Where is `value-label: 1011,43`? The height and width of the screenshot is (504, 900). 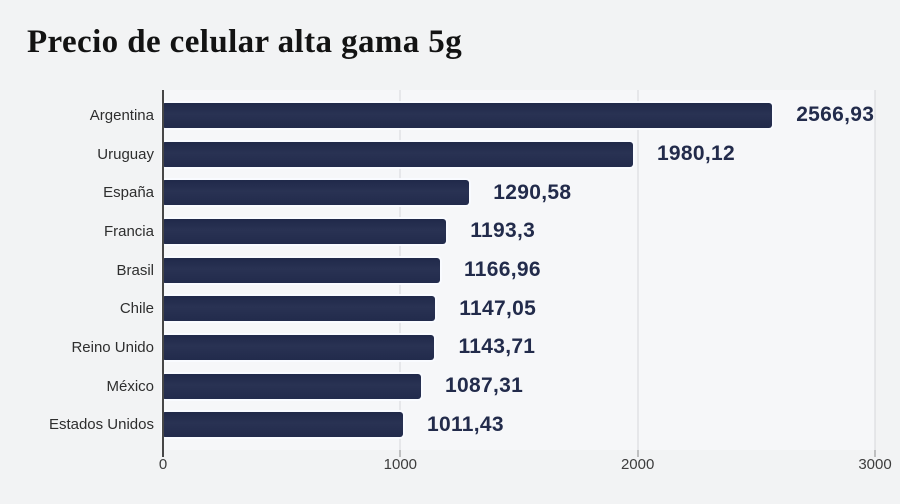 value-label: 1011,43 is located at coordinates (465, 424).